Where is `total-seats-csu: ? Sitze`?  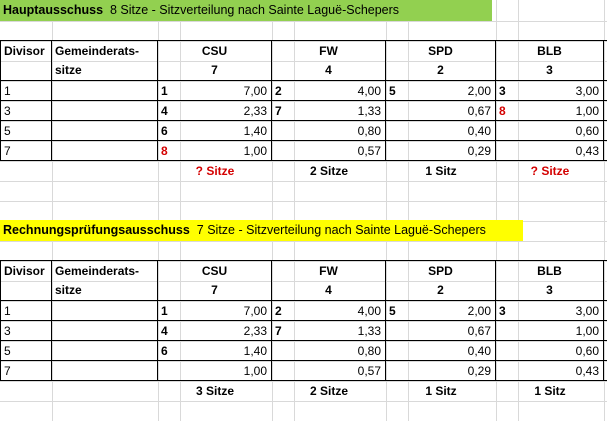
total-seats-csu: ? Sitze is located at coordinates (215, 171).